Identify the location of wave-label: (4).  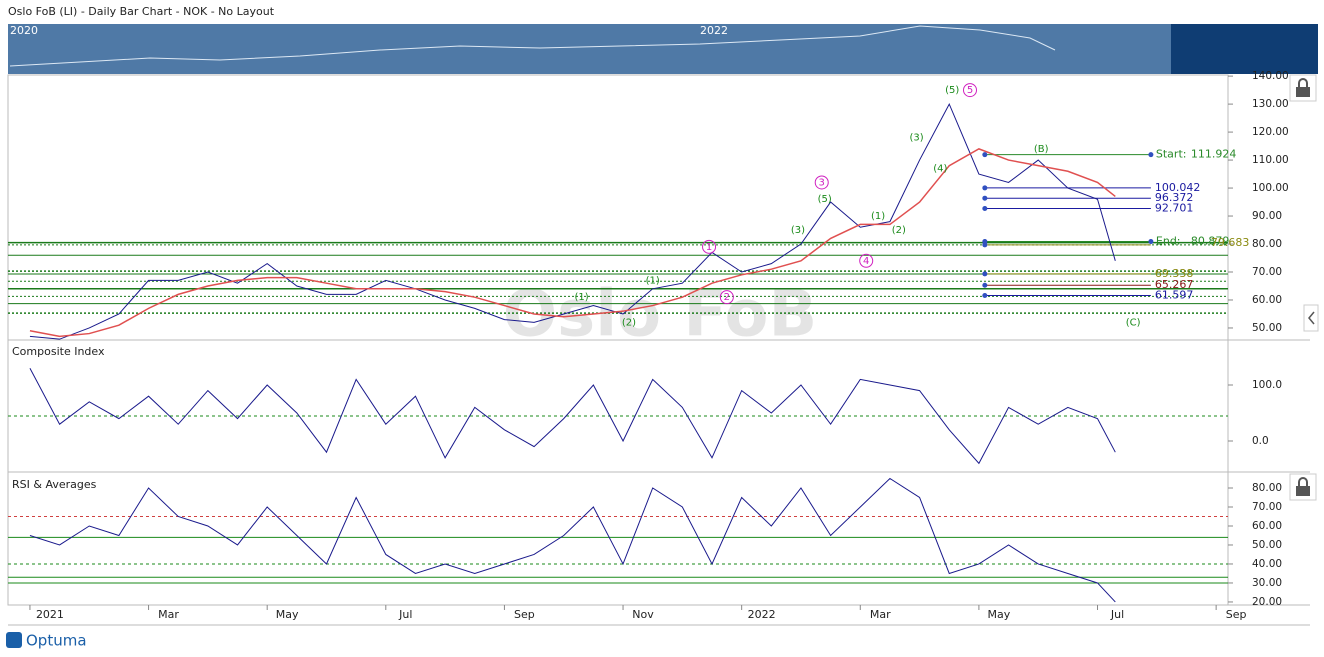
(940, 168).